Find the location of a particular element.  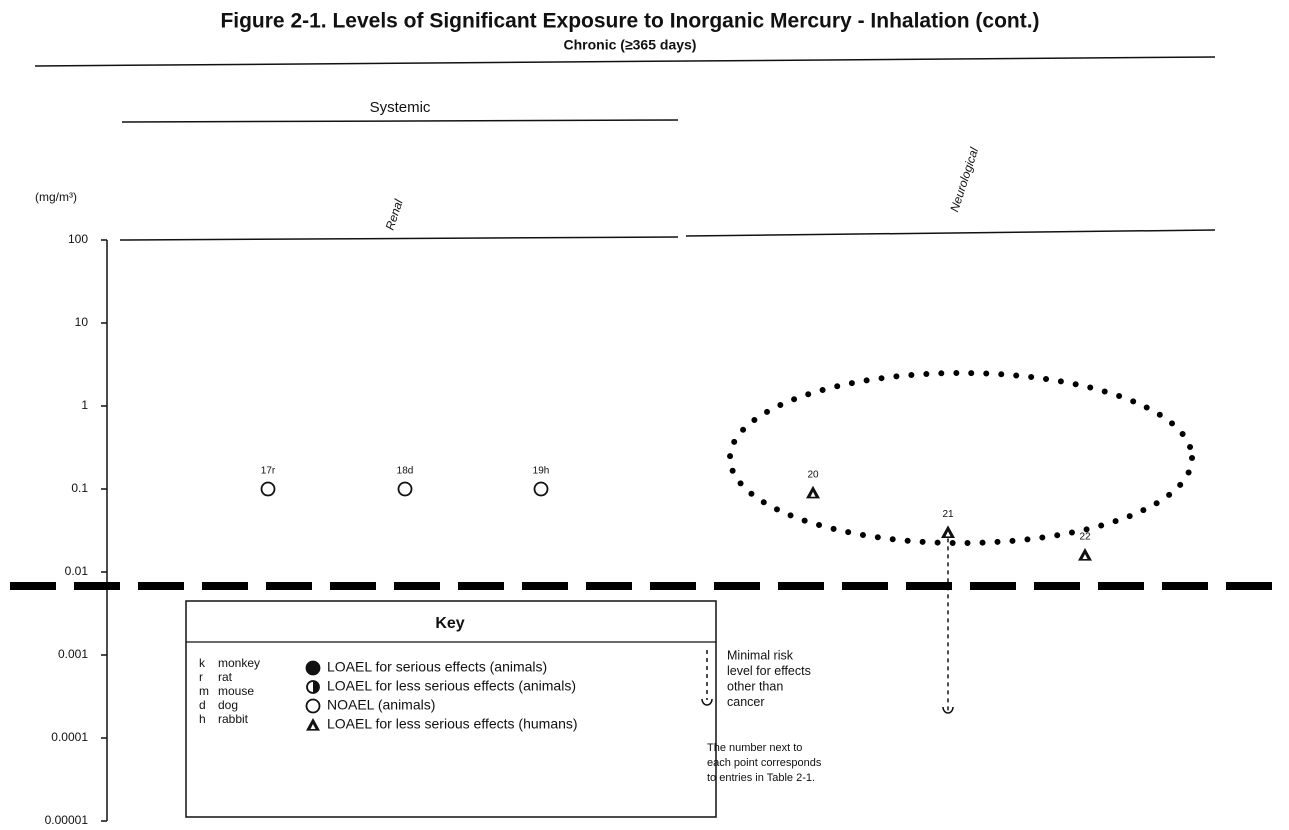

key-species-name: dog is located at coordinates (228, 705).